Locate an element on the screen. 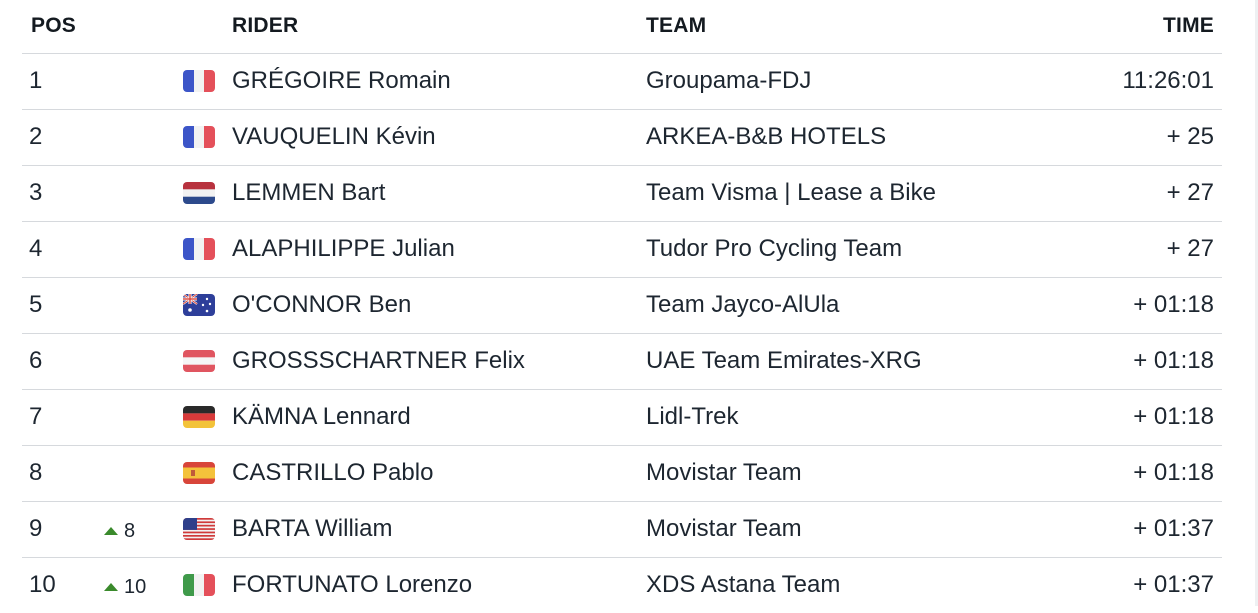  position-change-value: 8 is located at coordinates (130, 531).